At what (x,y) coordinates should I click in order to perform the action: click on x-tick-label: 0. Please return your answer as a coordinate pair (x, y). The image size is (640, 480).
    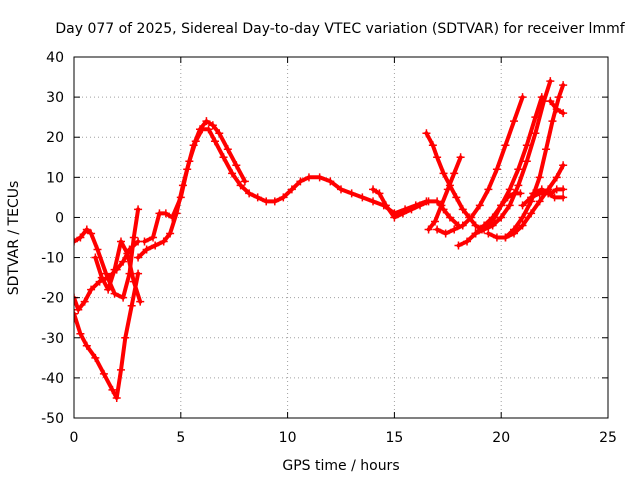
    Looking at the image, I should click on (74, 438).